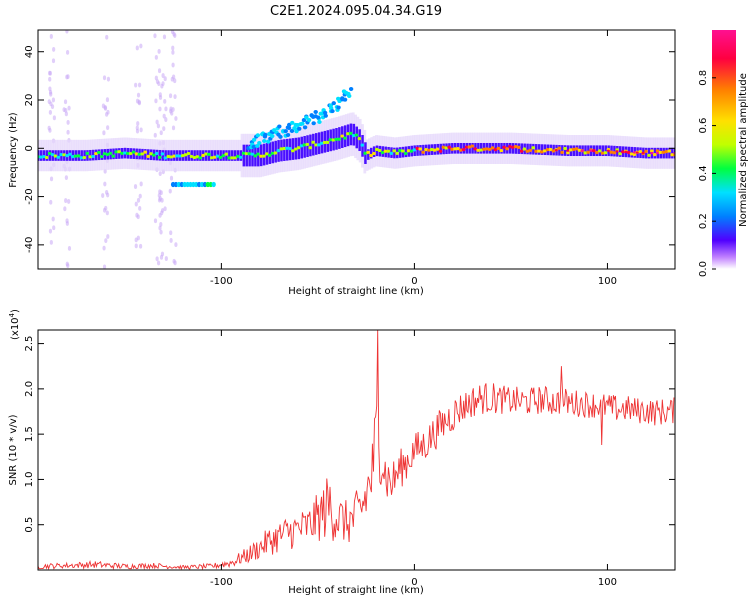  What do you see at coordinates (15, 311) in the screenshot?
I see `snr-y-exponent-close: )` at bounding box center [15, 311].